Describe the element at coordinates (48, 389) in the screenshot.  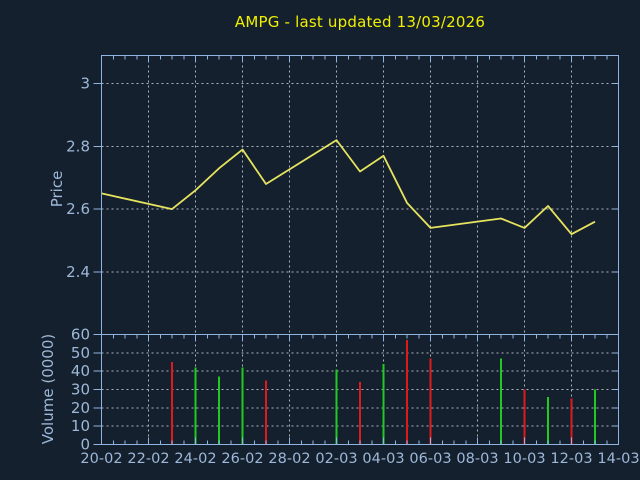
I see `volume-axis-label: Volume (0000)` at that location.